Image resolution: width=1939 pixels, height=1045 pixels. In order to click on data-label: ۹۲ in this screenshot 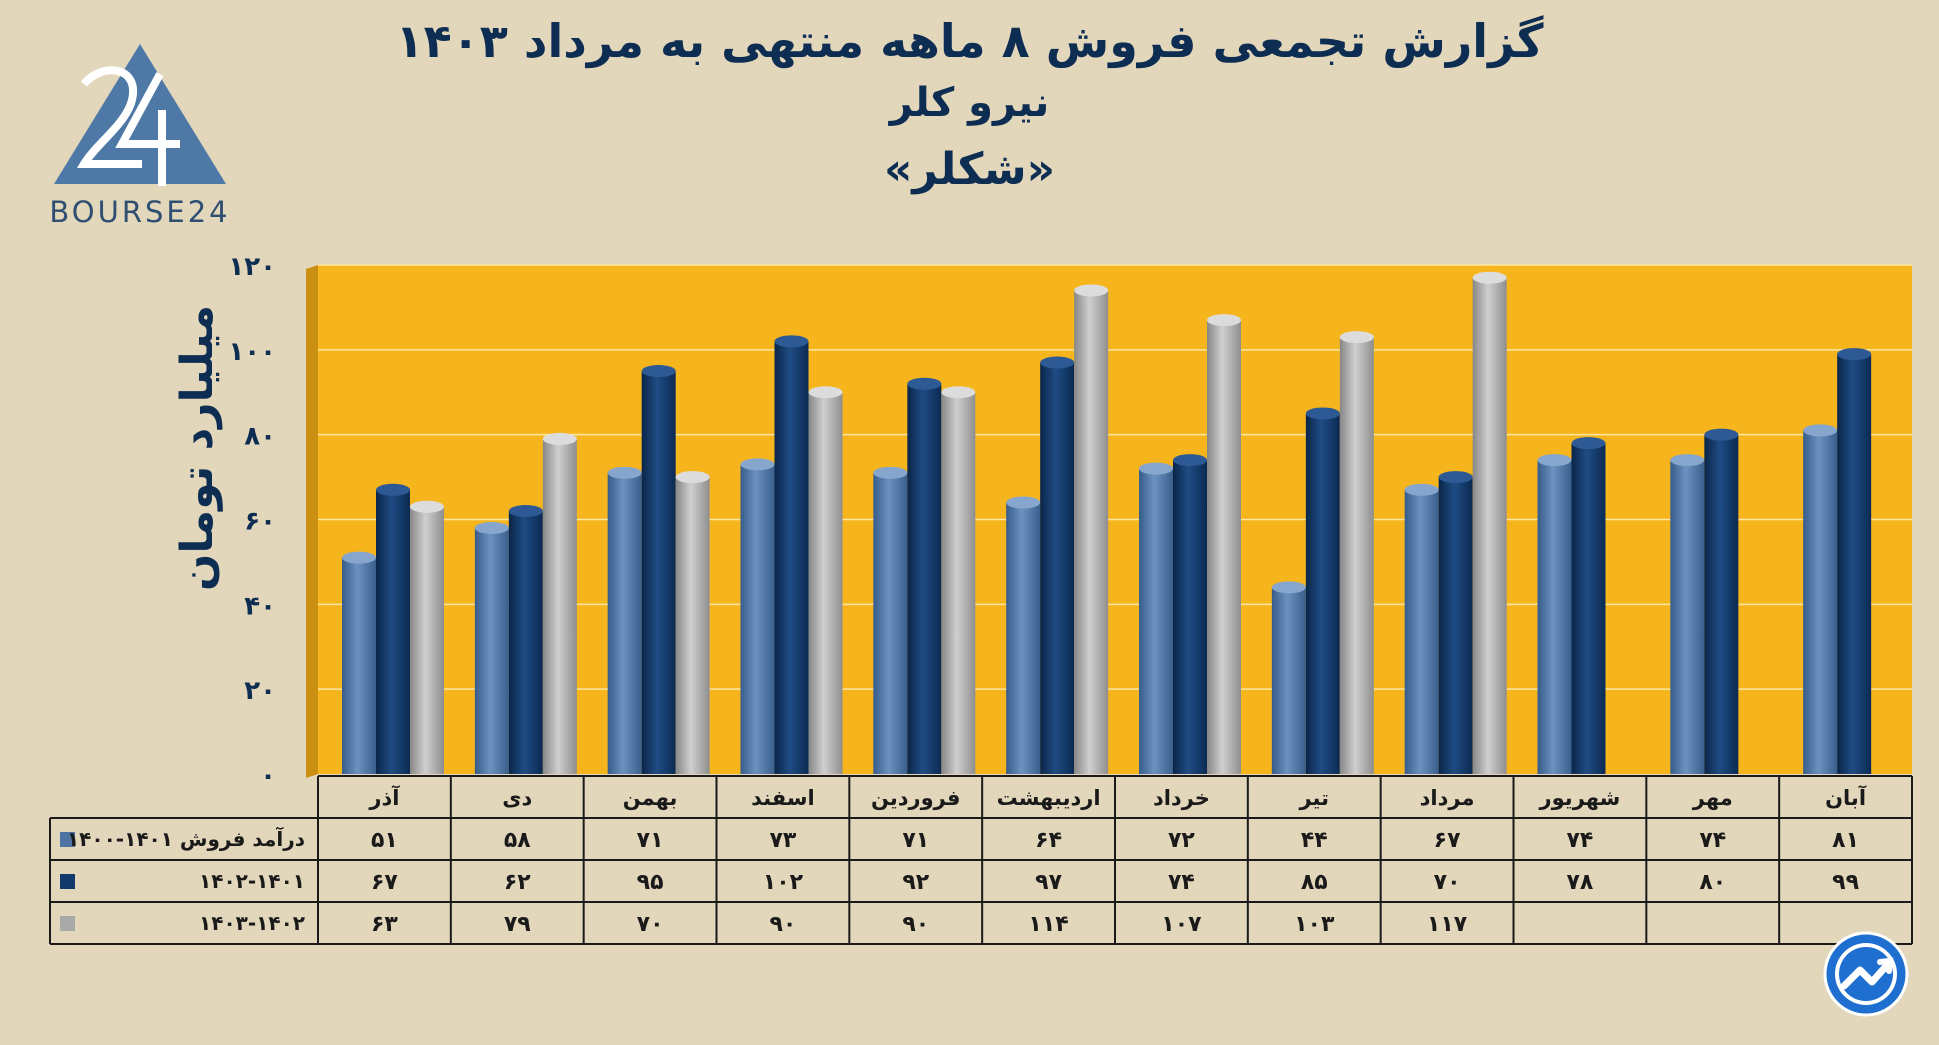, I will do `click(915, 882)`.